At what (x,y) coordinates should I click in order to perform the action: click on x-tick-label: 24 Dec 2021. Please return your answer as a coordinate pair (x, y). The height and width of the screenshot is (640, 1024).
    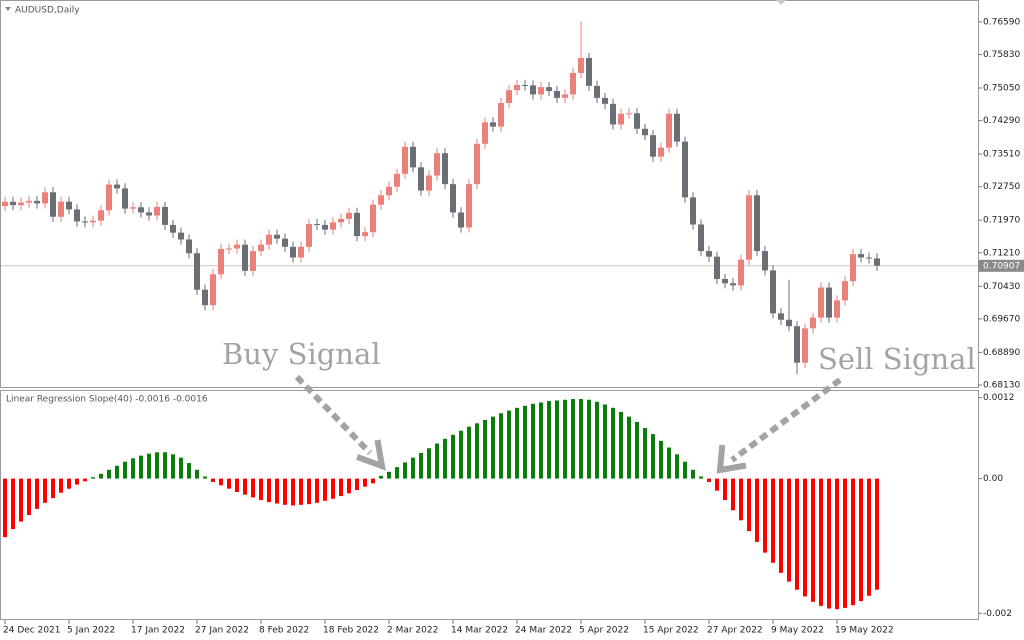
    Looking at the image, I should click on (32, 631).